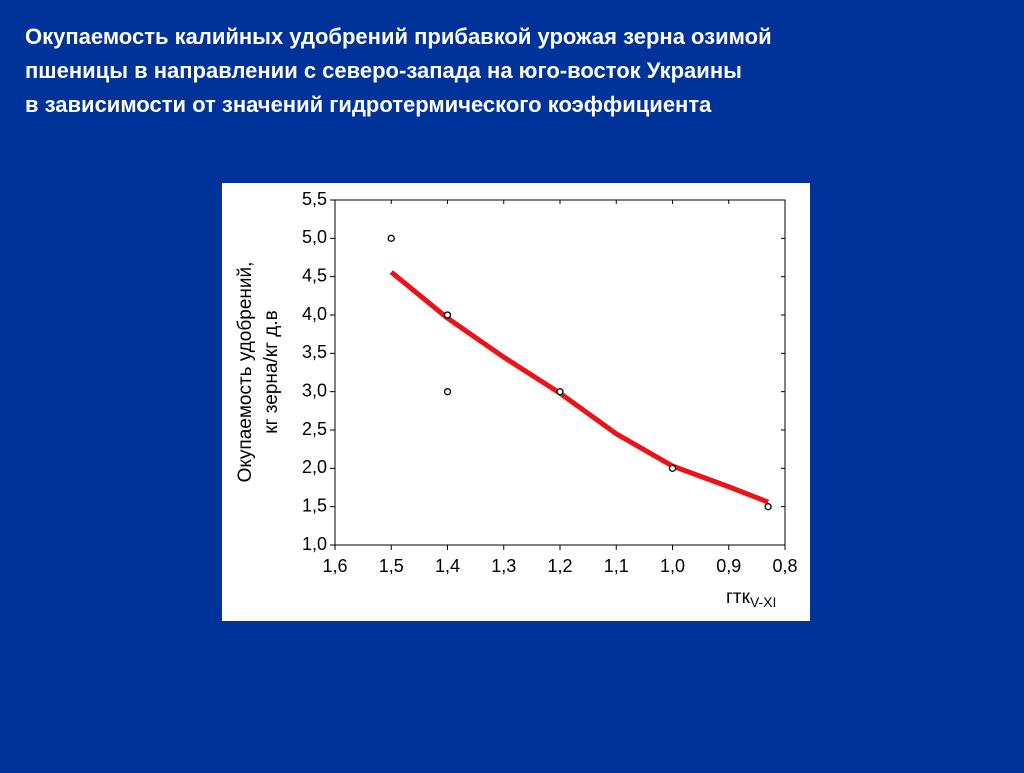 The height and width of the screenshot is (773, 1024). What do you see at coordinates (314, 390) in the screenshot?
I see `y-tick-label: 3,0` at bounding box center [314, 390].